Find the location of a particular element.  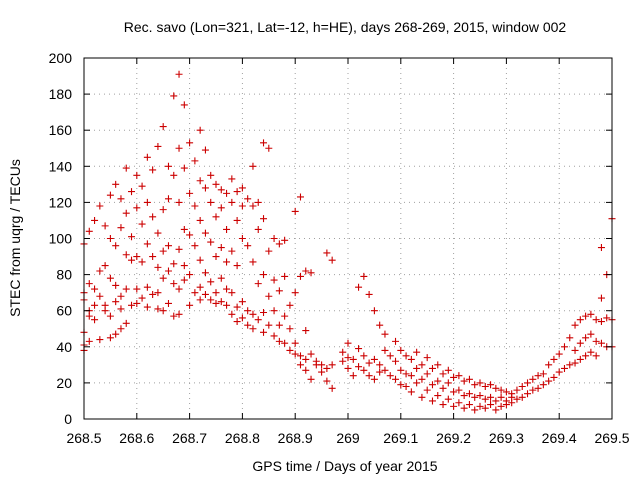

y-tick-labels: 0 20 40 60 80 100 120 140 160 180 200 is located at coordinates (61, 238).